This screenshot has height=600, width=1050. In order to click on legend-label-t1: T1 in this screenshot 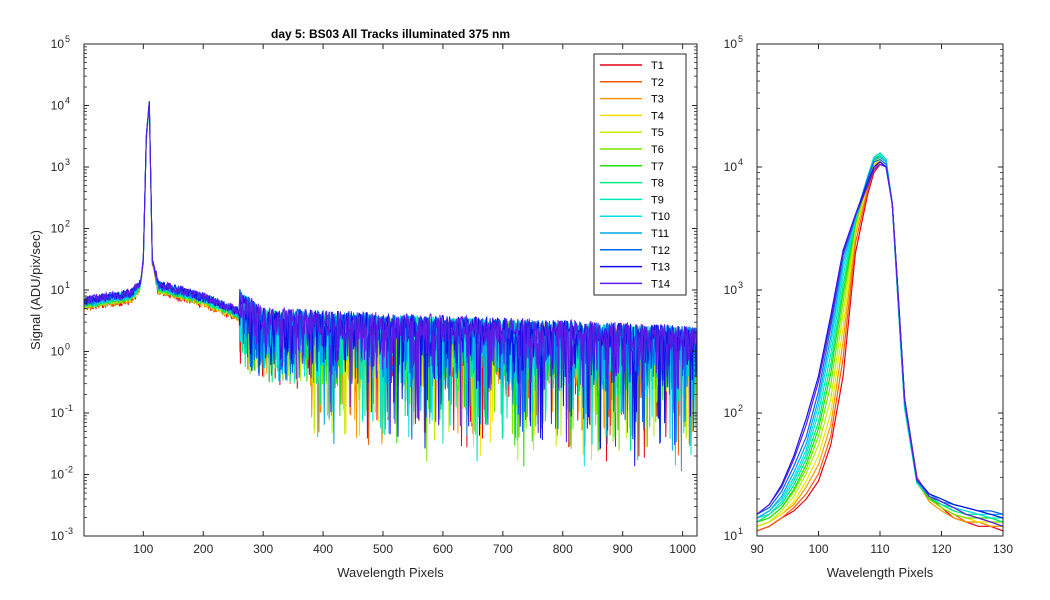, I will do `click(657, 66)`.